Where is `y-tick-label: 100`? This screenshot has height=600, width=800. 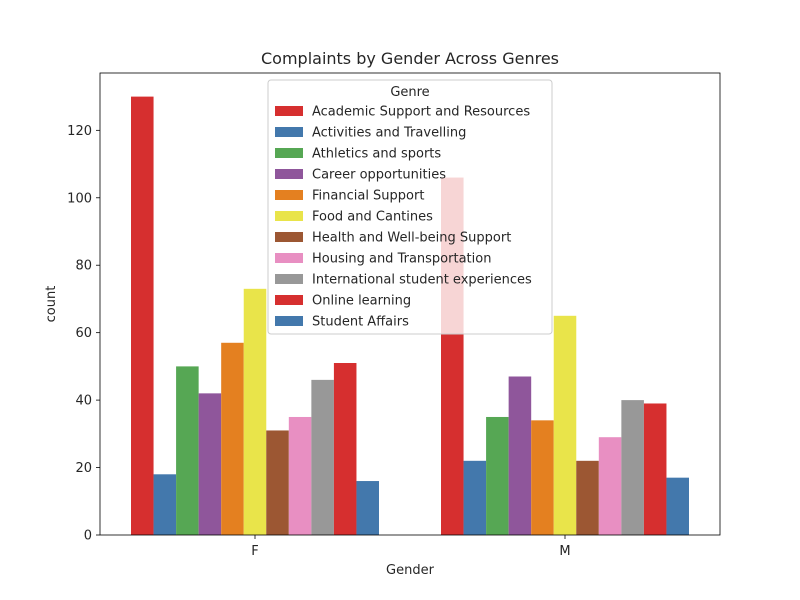
y-tick-label: 100 is located at coordinates (79, 198).